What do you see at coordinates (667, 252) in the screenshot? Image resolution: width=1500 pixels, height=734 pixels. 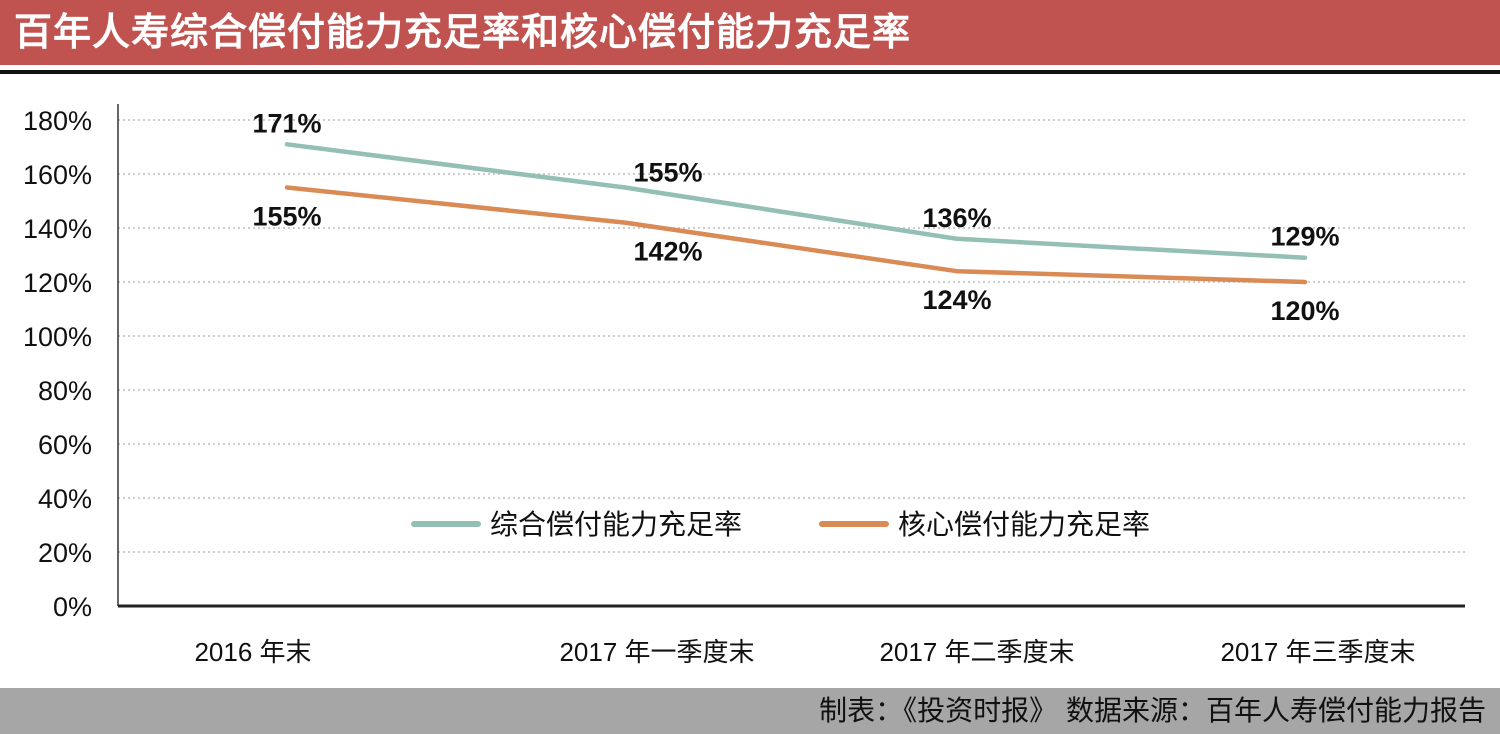 I see `data-label: 142%` at bounding box center [667, 252].